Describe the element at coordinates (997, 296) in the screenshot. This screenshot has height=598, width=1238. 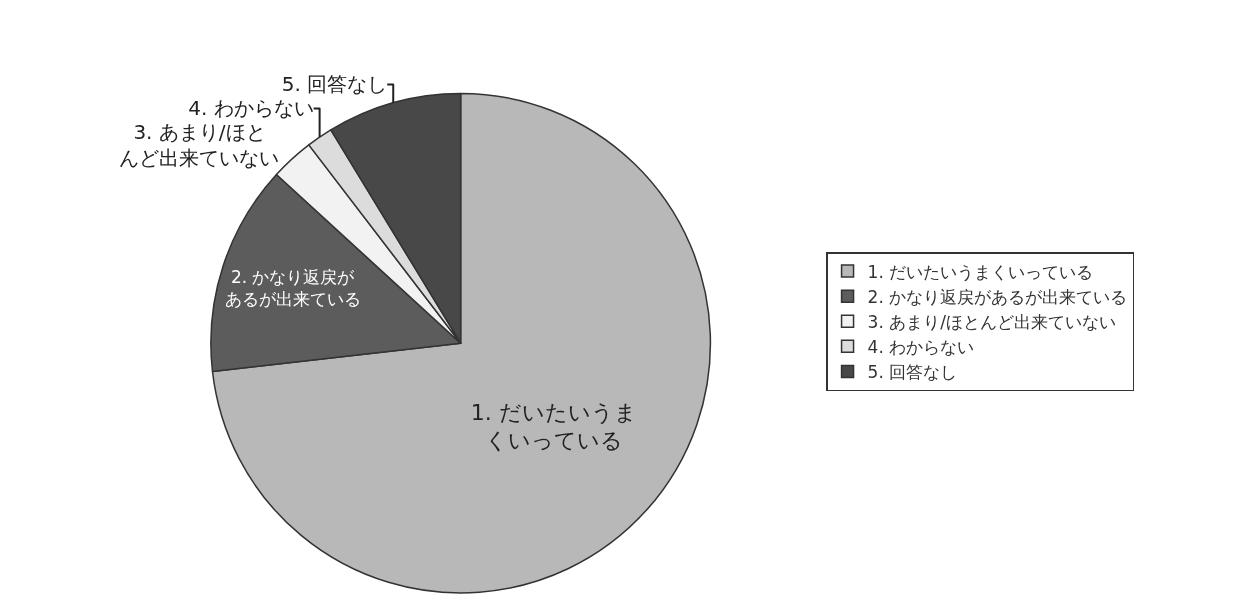
I see `legend-label: 2. かなり返戻があるが出来ている` at that location.